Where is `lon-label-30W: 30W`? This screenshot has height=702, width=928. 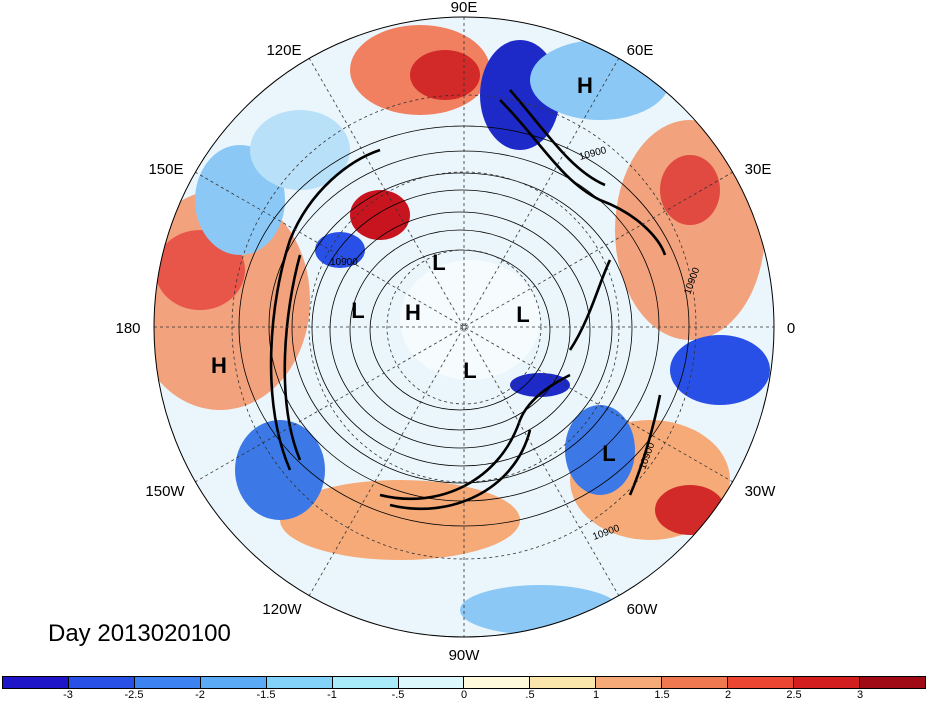
lon-label-30W: 30W is located at coordinates (761, 491).